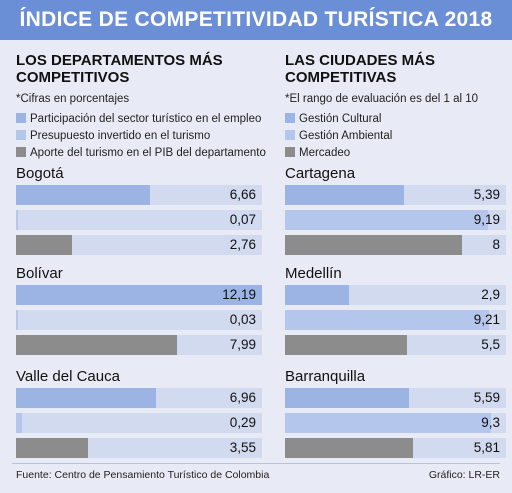  Describe the element at coordinates (340, 119) in the screenshot. I see `legend-label: Gestión Cultural` at that location.